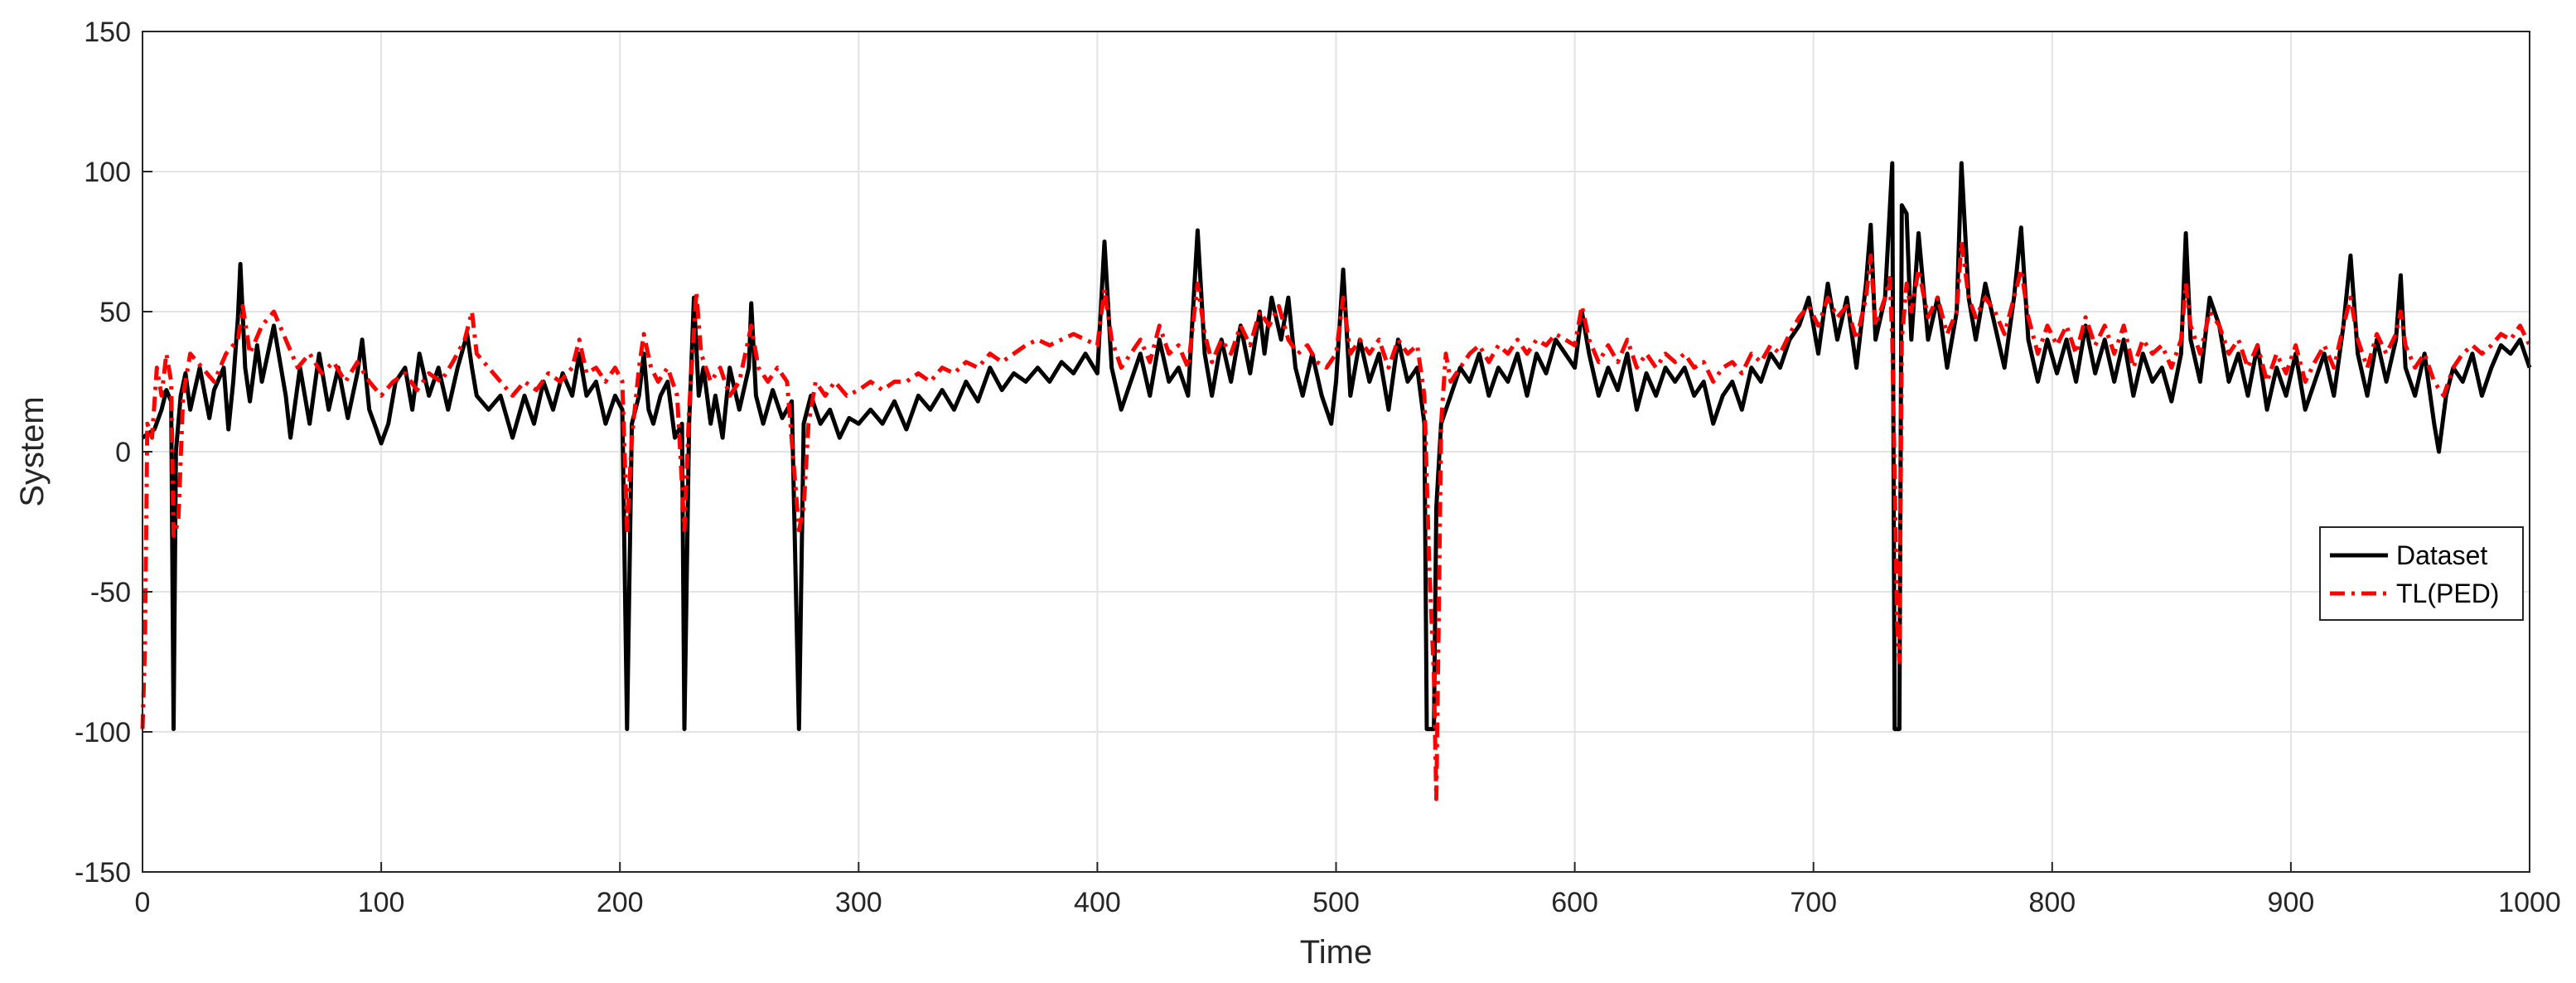 The height and width of the screenshot is (983, 2576). I want to click on legend-label-dataset: Dataset, so click(2441, 555).